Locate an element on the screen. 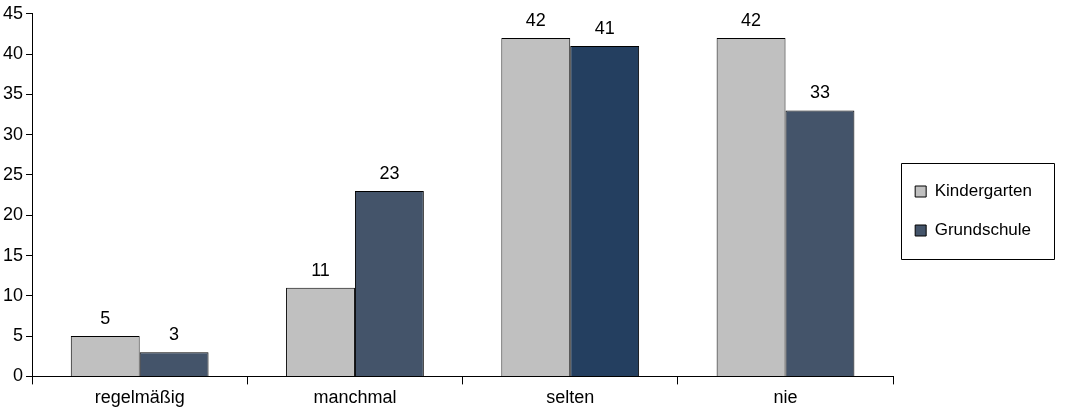  x-tick-label: nie is located at coordinates (785, 397).